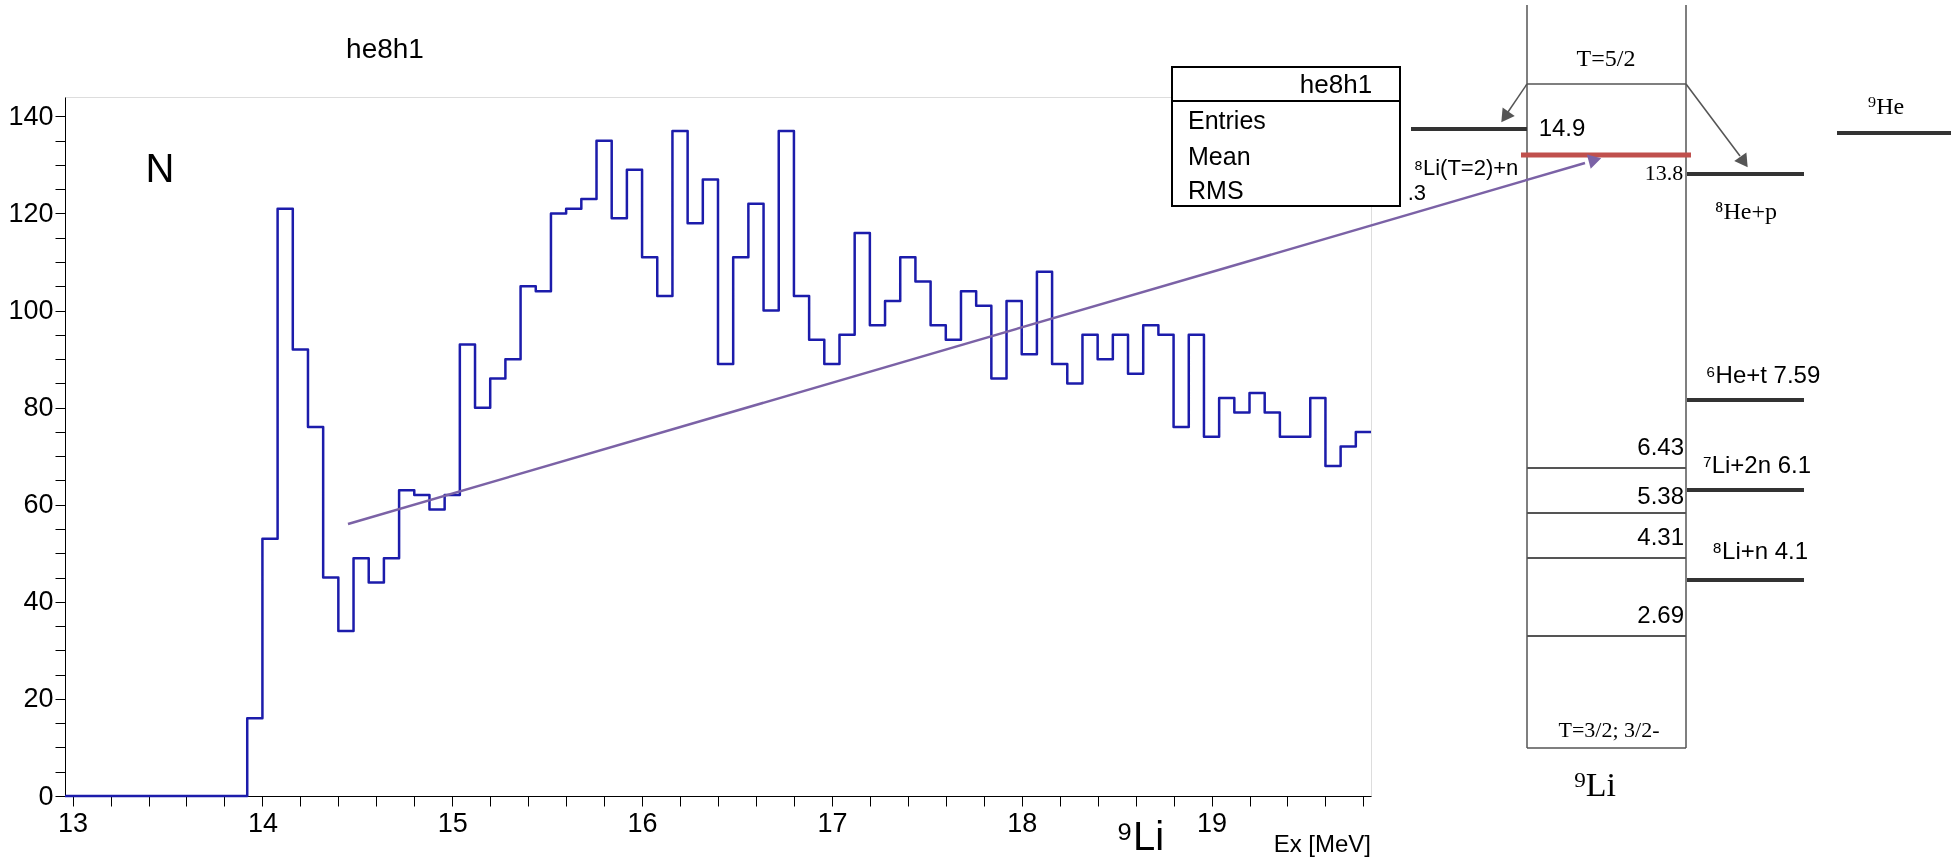 This screenshot has width=1951, height=861. I want to click on x-tick-label: 13, so click(73, 822).